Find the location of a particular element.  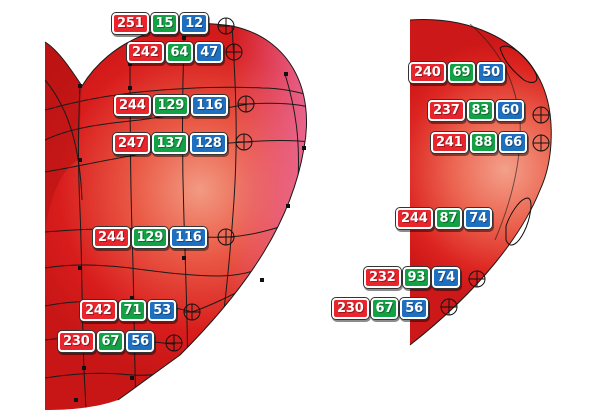

blue-value-chip: 53 is located at coordinates (162, 310).